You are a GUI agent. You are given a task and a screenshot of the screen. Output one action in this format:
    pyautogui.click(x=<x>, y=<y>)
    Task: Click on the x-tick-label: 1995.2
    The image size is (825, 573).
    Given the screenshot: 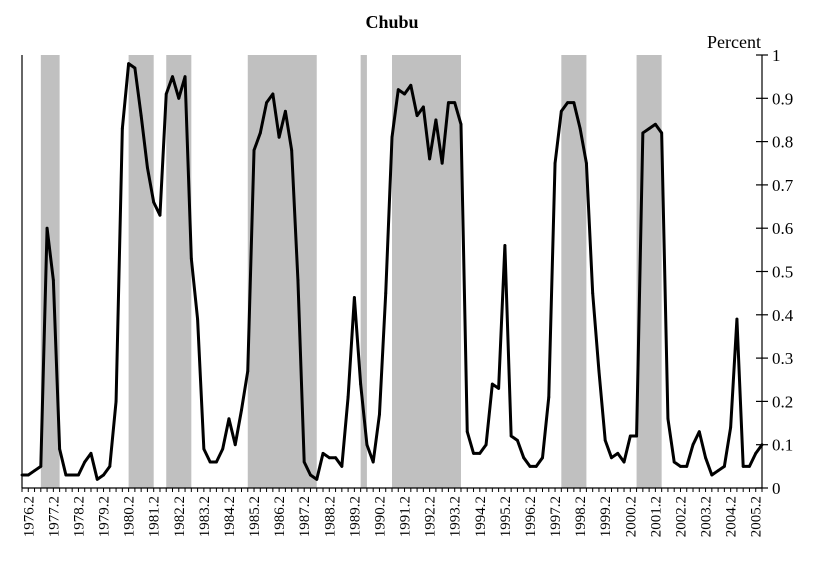 What is the action you would take?
    pyautogui.click(x=506, y=516)
    